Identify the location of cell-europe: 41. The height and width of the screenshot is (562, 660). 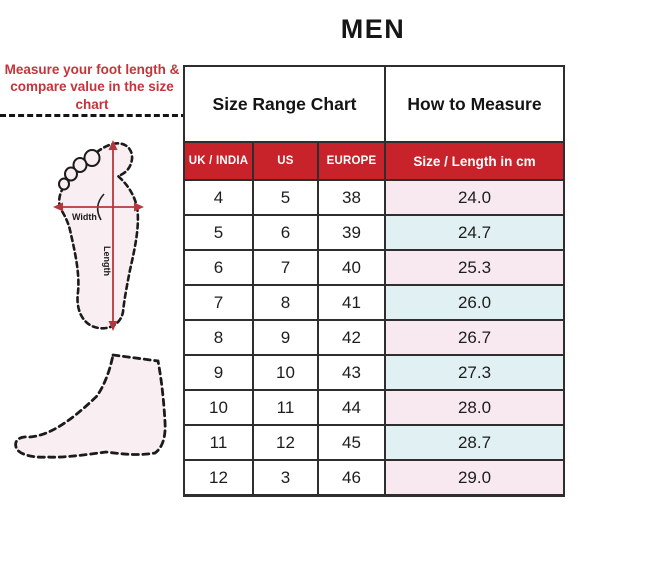
(351, 302).